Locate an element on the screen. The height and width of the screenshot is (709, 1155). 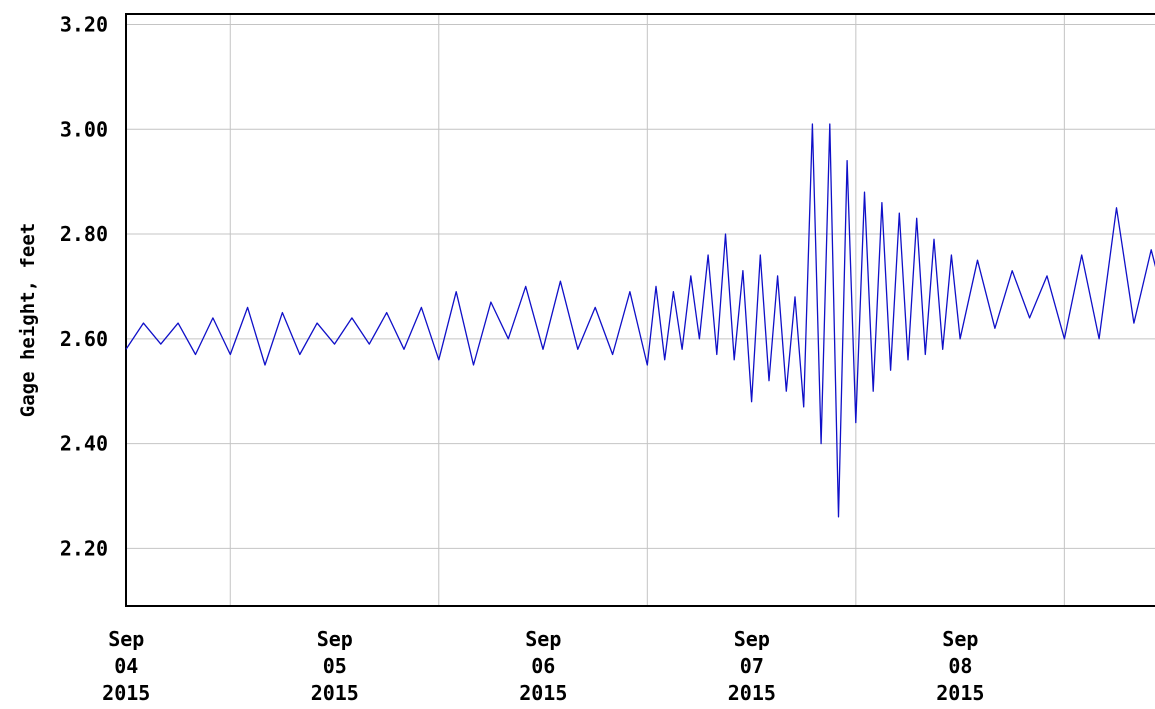
y-tick-label: 3.00 is located at coordinates (84, 129).